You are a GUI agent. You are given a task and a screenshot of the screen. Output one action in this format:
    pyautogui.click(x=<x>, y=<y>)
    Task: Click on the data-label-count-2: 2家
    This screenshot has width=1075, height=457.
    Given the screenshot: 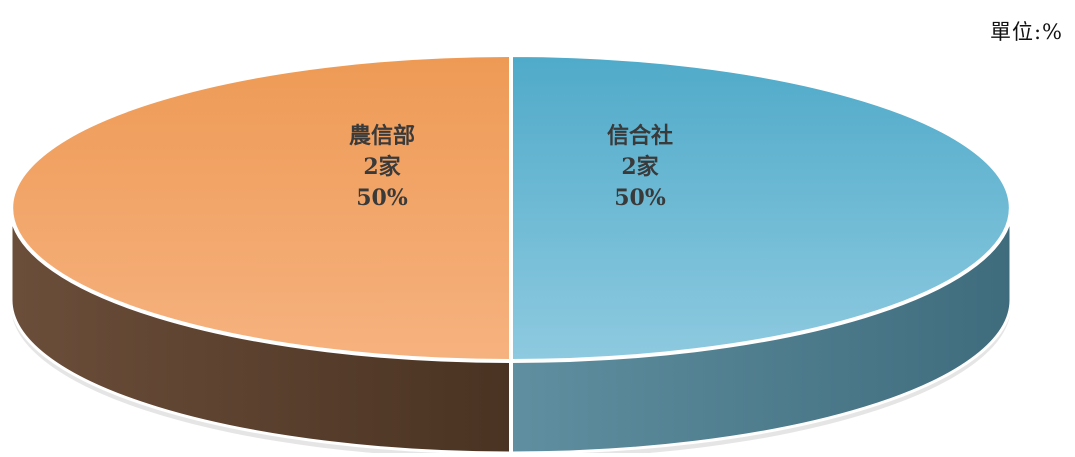 What is the action you would take?
    pyautogui.click(x=640, y=167)
    